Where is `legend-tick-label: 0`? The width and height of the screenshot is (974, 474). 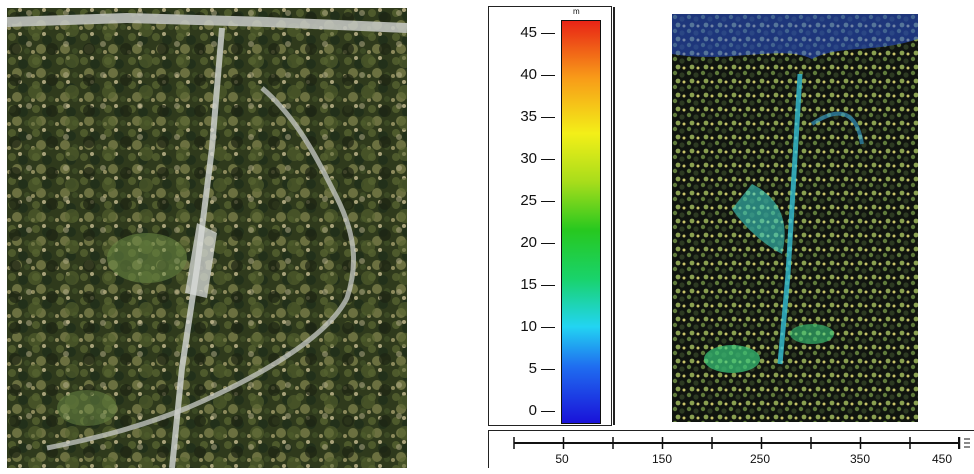 legend-tick-label: 0 is located at coordinates (532, 410).